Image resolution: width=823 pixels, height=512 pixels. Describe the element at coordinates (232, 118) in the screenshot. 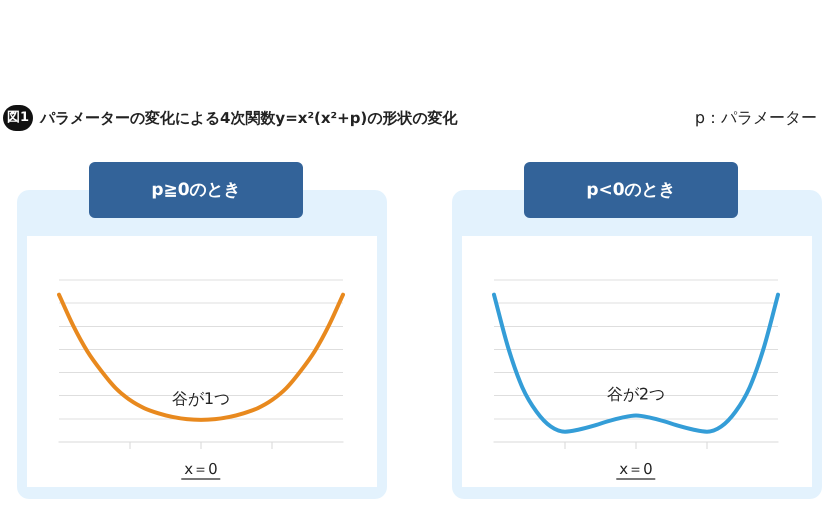

I see `text: 図1 パラメーターの変化による4次関数y=x²(x²+p)の形状の変化` at that location.